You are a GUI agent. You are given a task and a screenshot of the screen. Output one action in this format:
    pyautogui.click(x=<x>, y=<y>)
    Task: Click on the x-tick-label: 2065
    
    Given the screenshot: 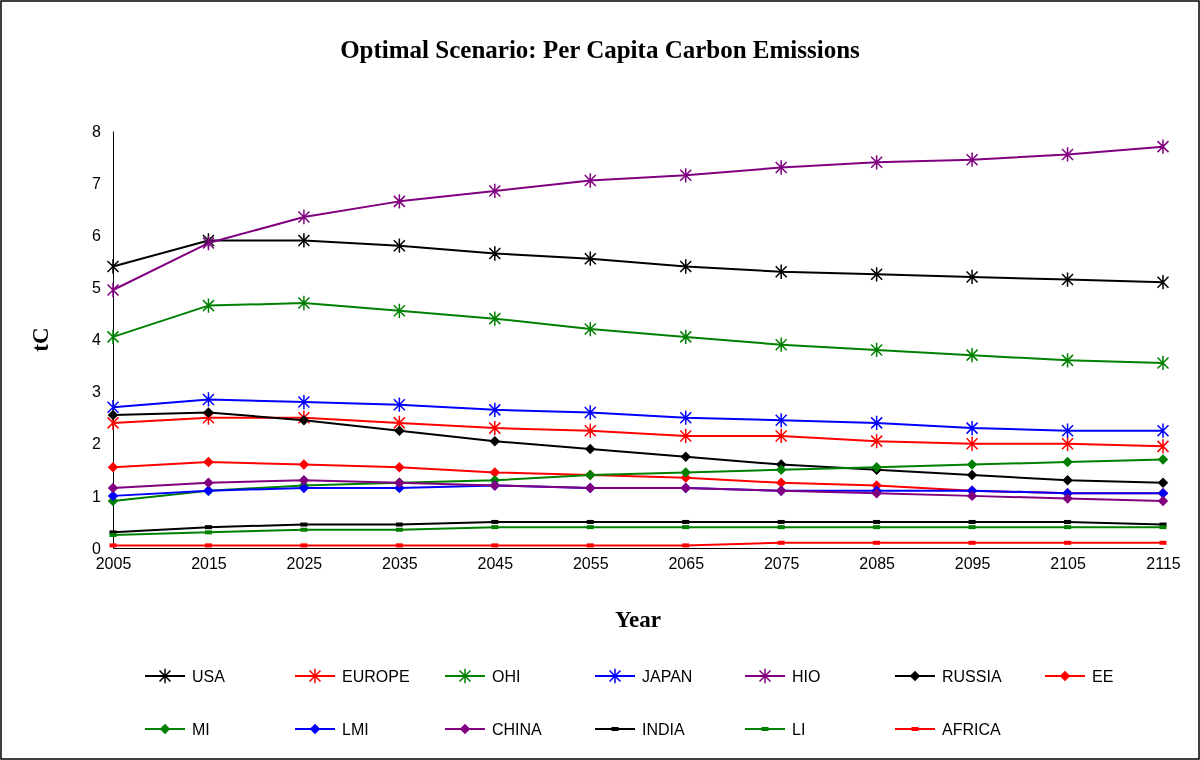 What is the action you would take?
    pyautogui.click(x=686, y=564)
    